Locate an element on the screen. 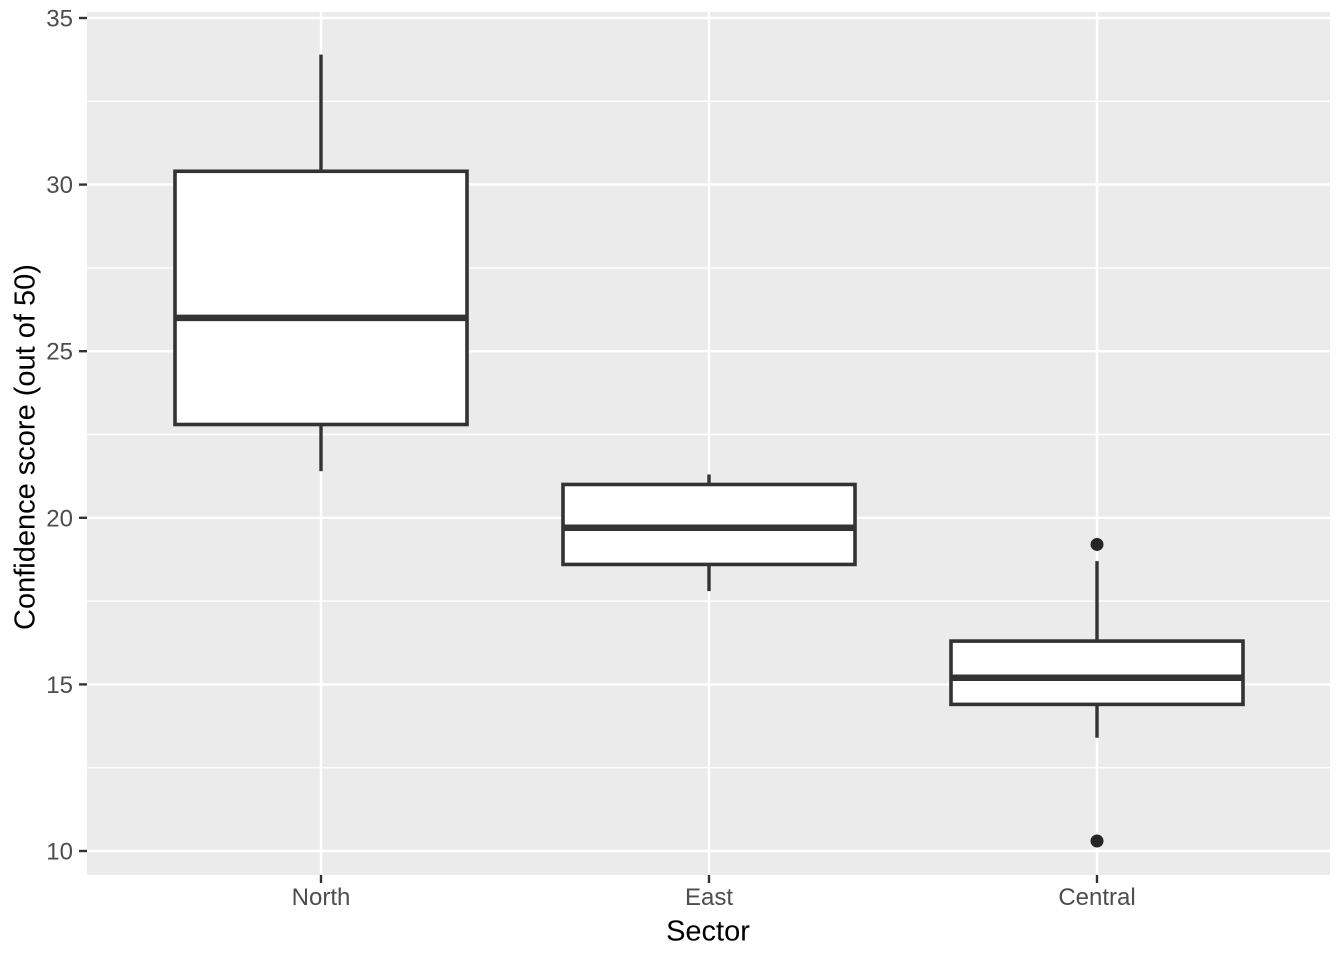 The width and height of the screenshot is (1344, 960). y-tick-label: 35 is located at coordinates (59, 19).